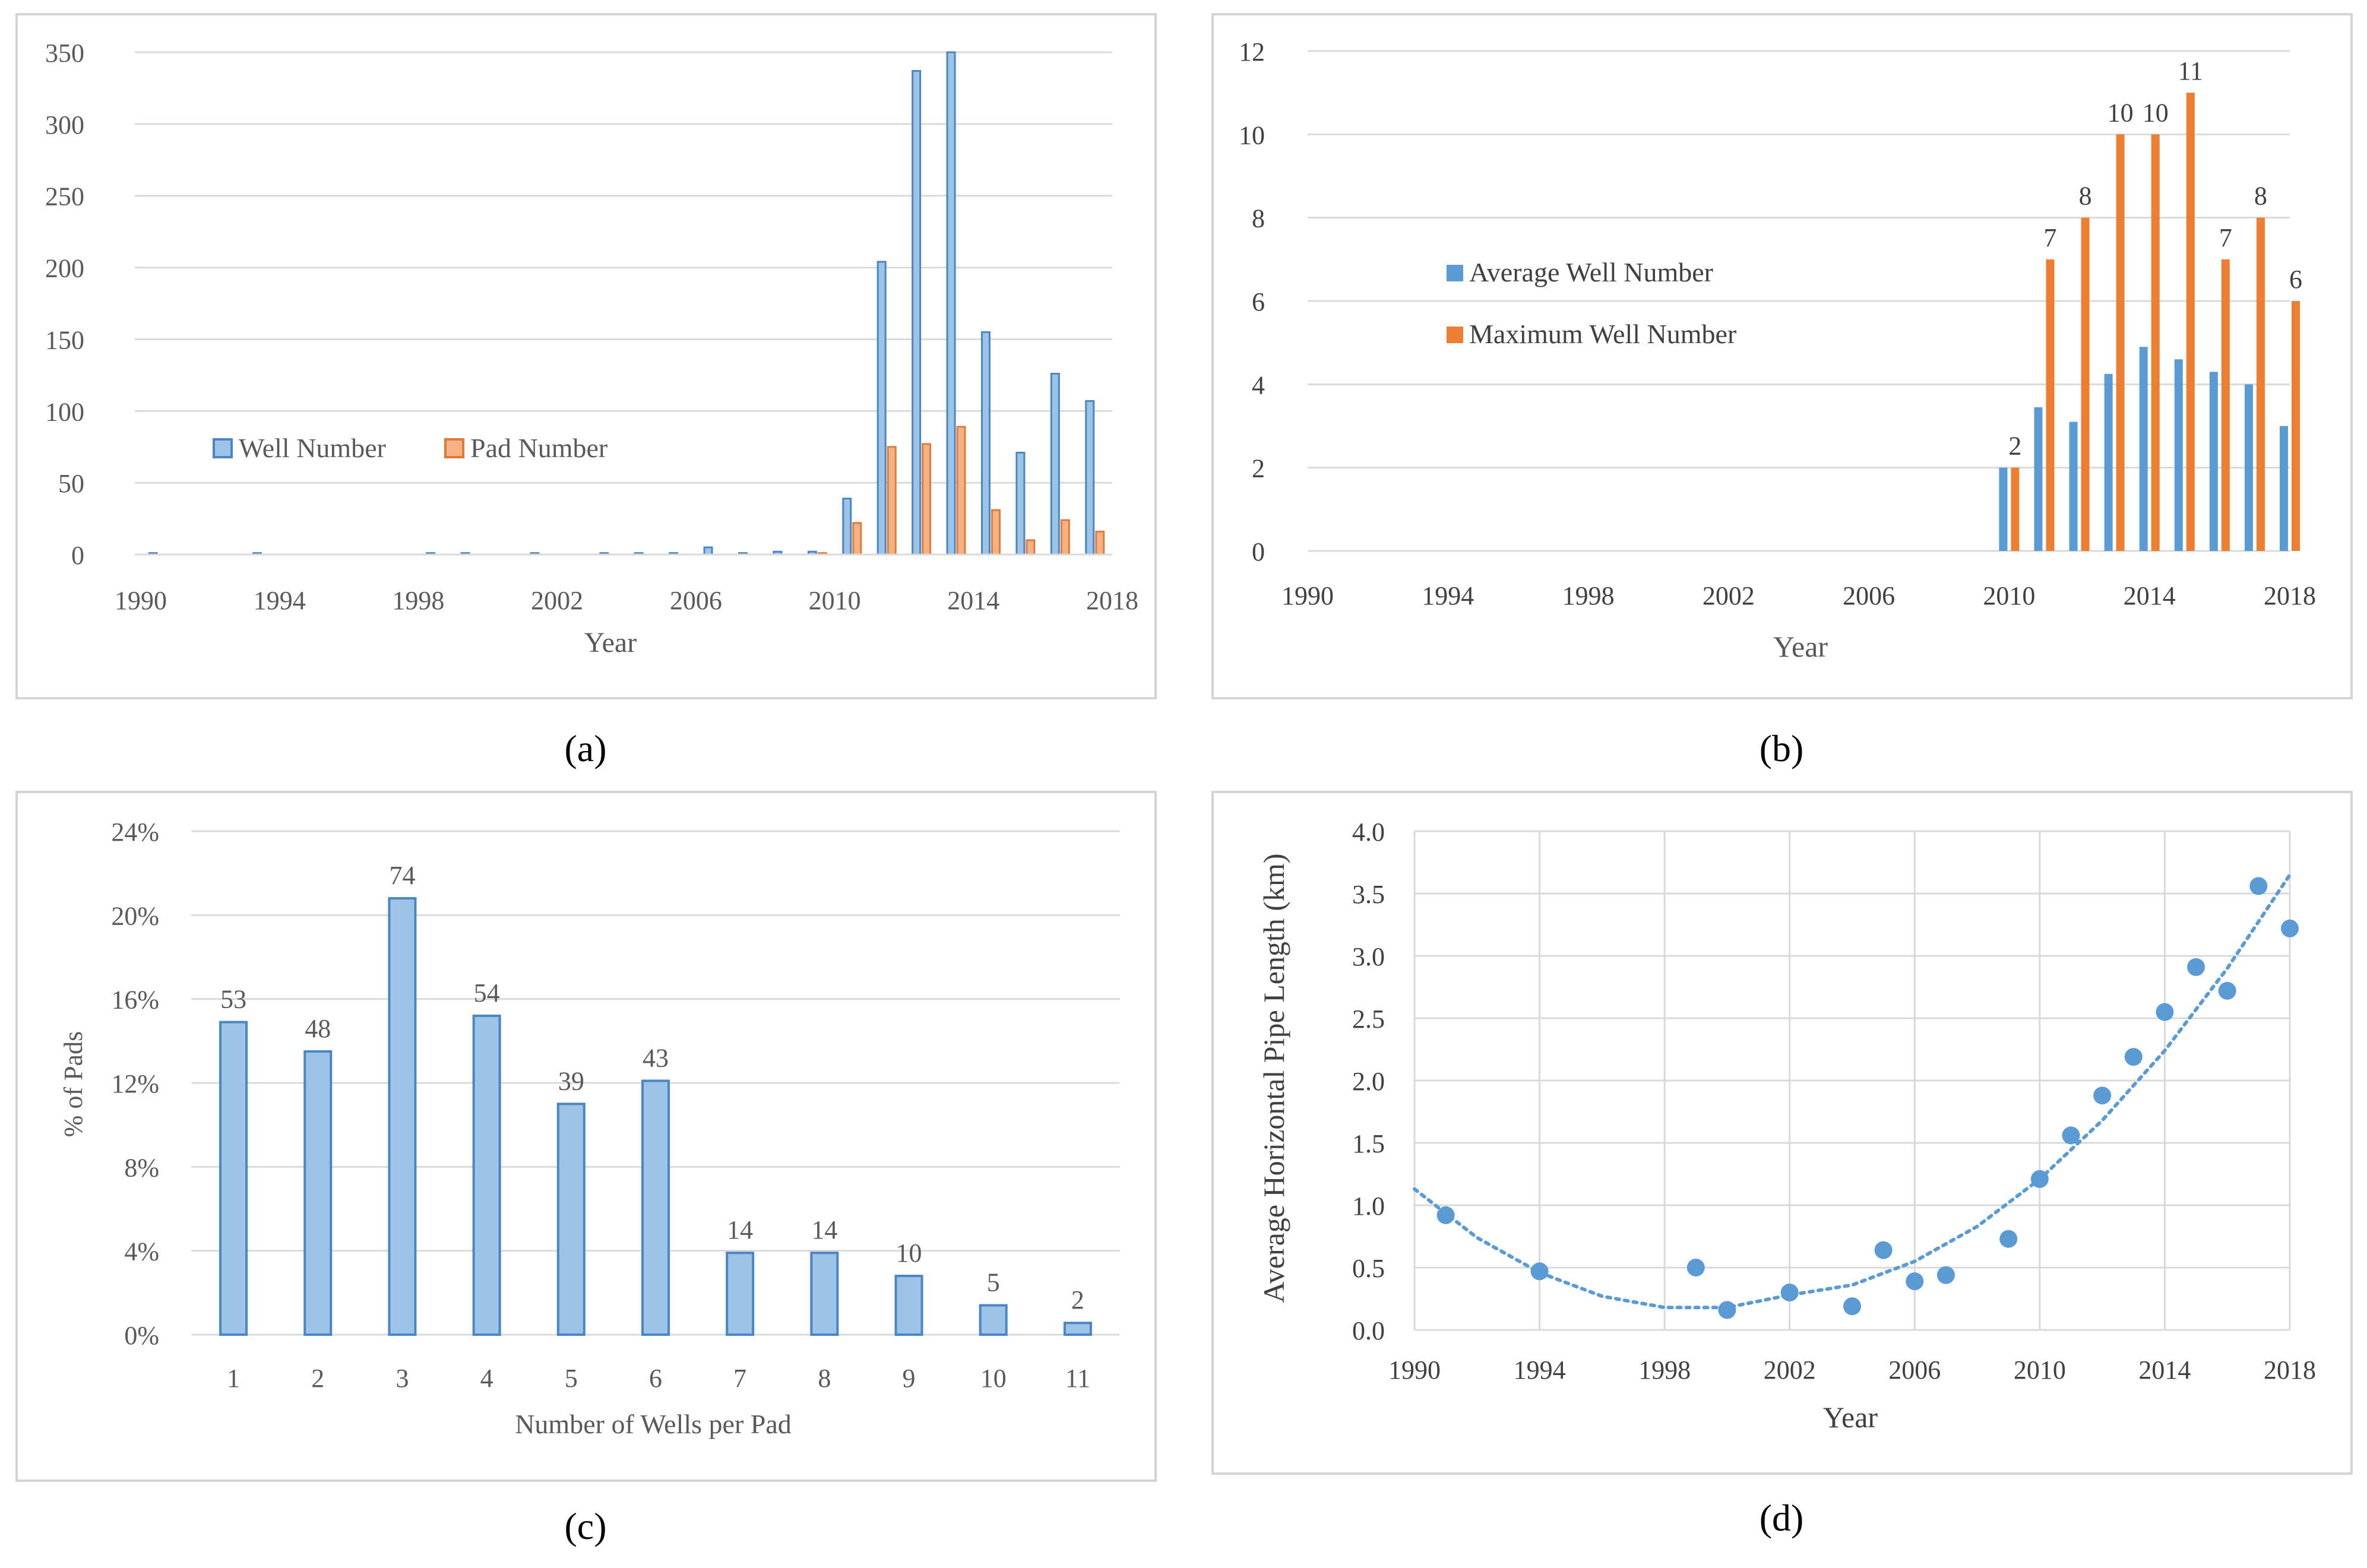 Image resolution: width=2367 pixels, height=1568 pixels. Describe the element at coordinates (64, 197) in the screenshot. I see `a-ytick-label: 250` at that location.